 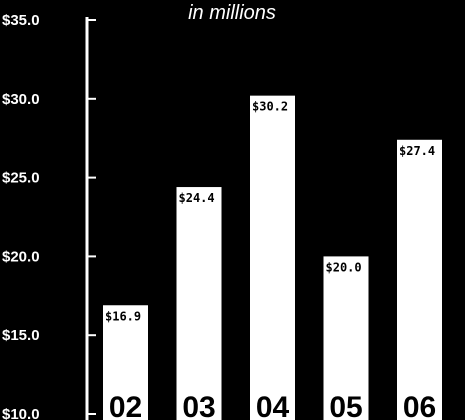 What do you see at coordinates (21, 256) in the screenshot?
I see `y-tick-label: $20.0` at bounding box center [21, 256].